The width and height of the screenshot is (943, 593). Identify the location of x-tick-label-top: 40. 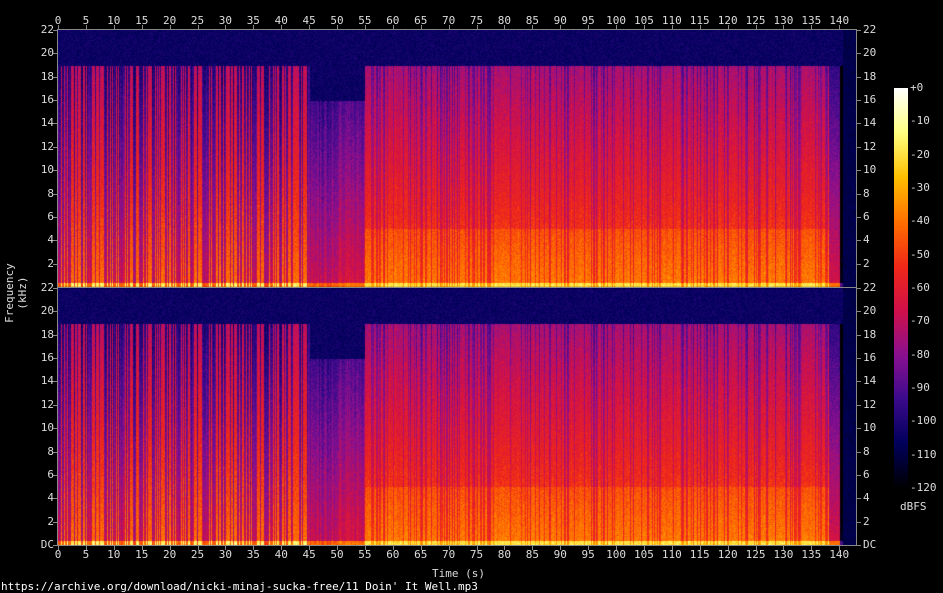
(281, 20).